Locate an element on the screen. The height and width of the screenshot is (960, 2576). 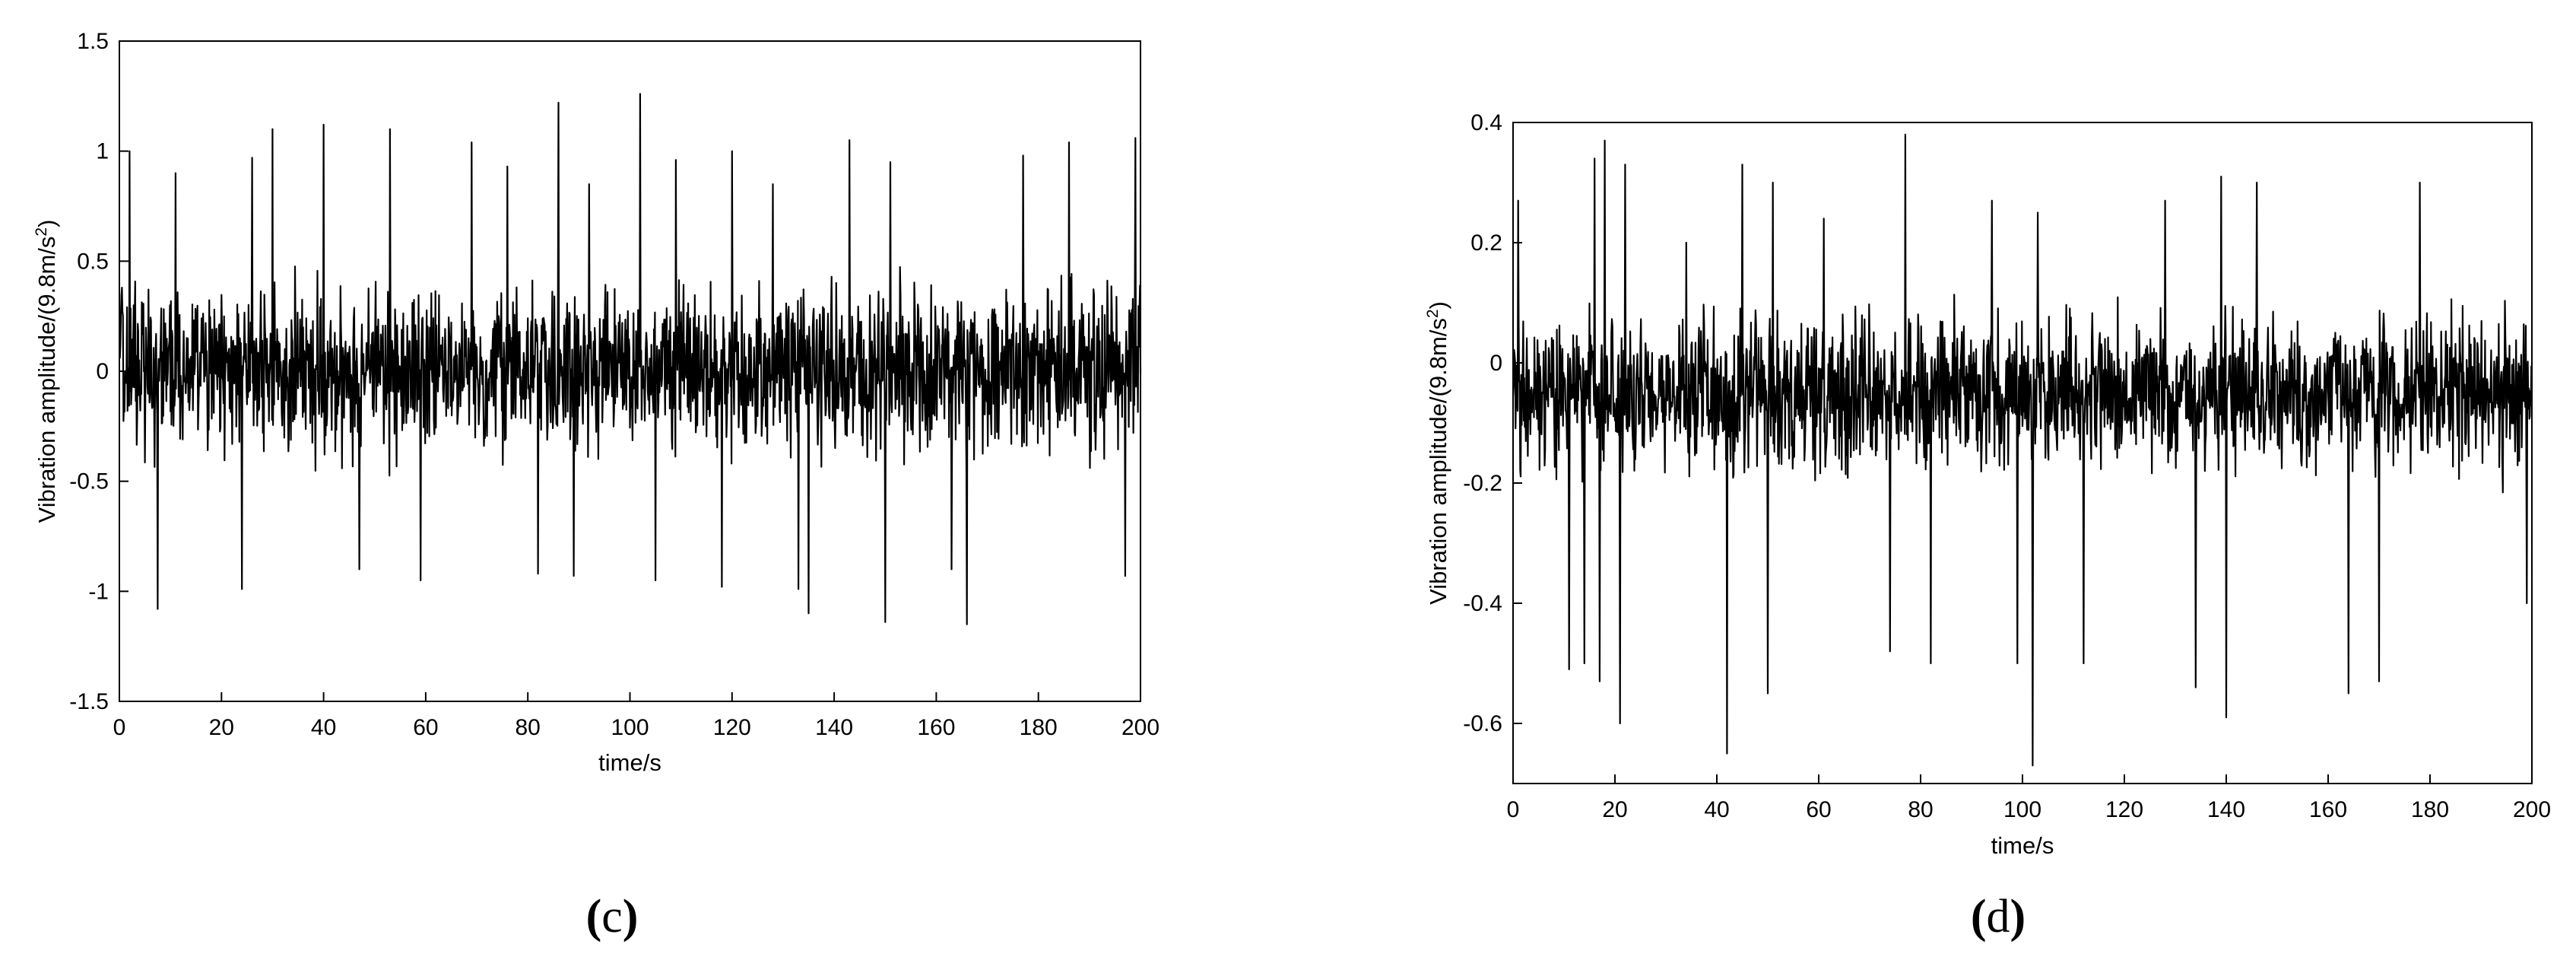
chart-c-x-tick-label: 0 is located at coordinates (119, 728).